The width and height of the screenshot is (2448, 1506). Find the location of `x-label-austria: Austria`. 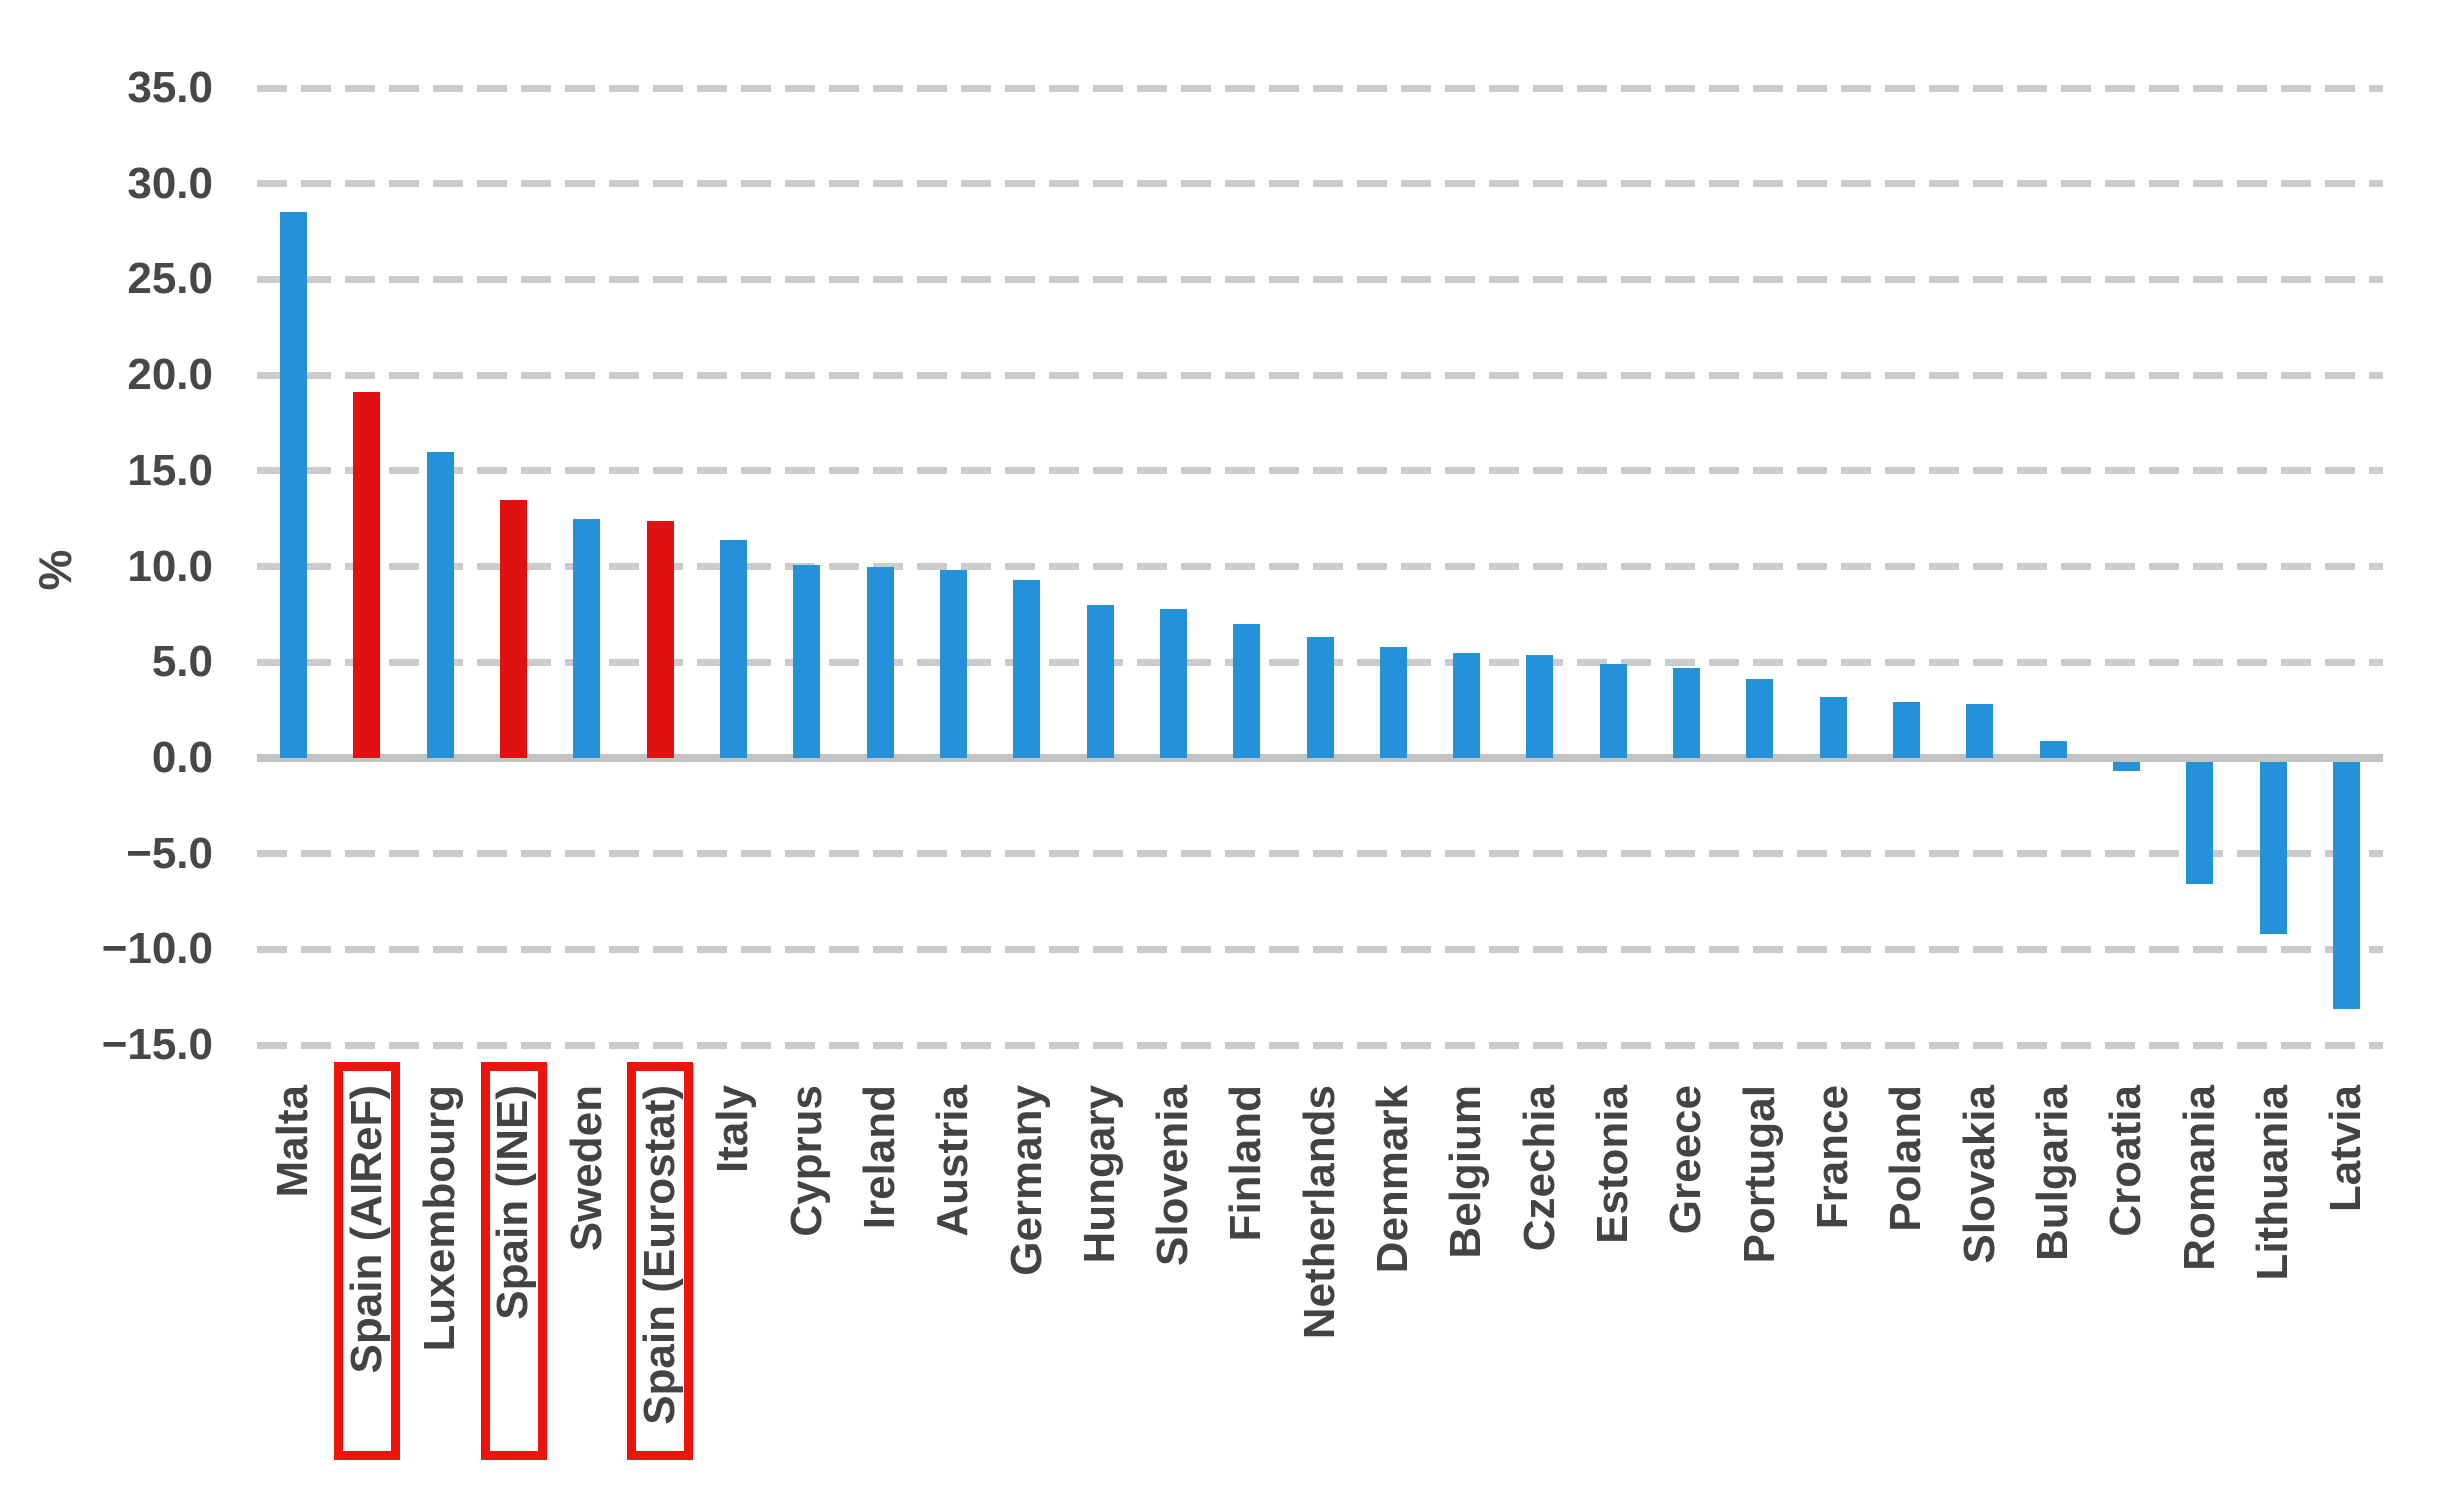

x-label-austria: Austria is located at coordinates (953, 1161).